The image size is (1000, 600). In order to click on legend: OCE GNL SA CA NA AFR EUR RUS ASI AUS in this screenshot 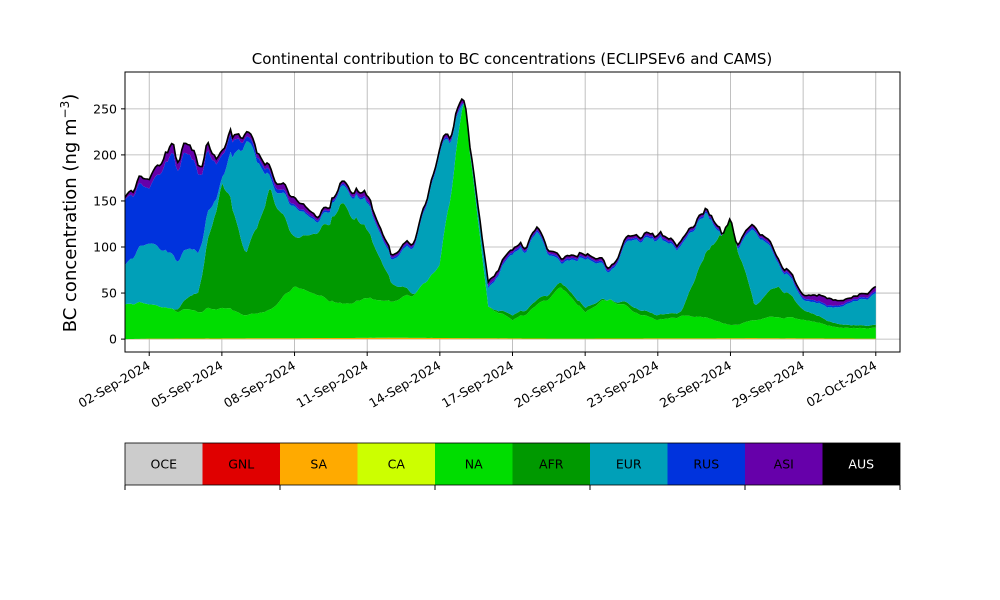, I will do `click(512, 466)`.